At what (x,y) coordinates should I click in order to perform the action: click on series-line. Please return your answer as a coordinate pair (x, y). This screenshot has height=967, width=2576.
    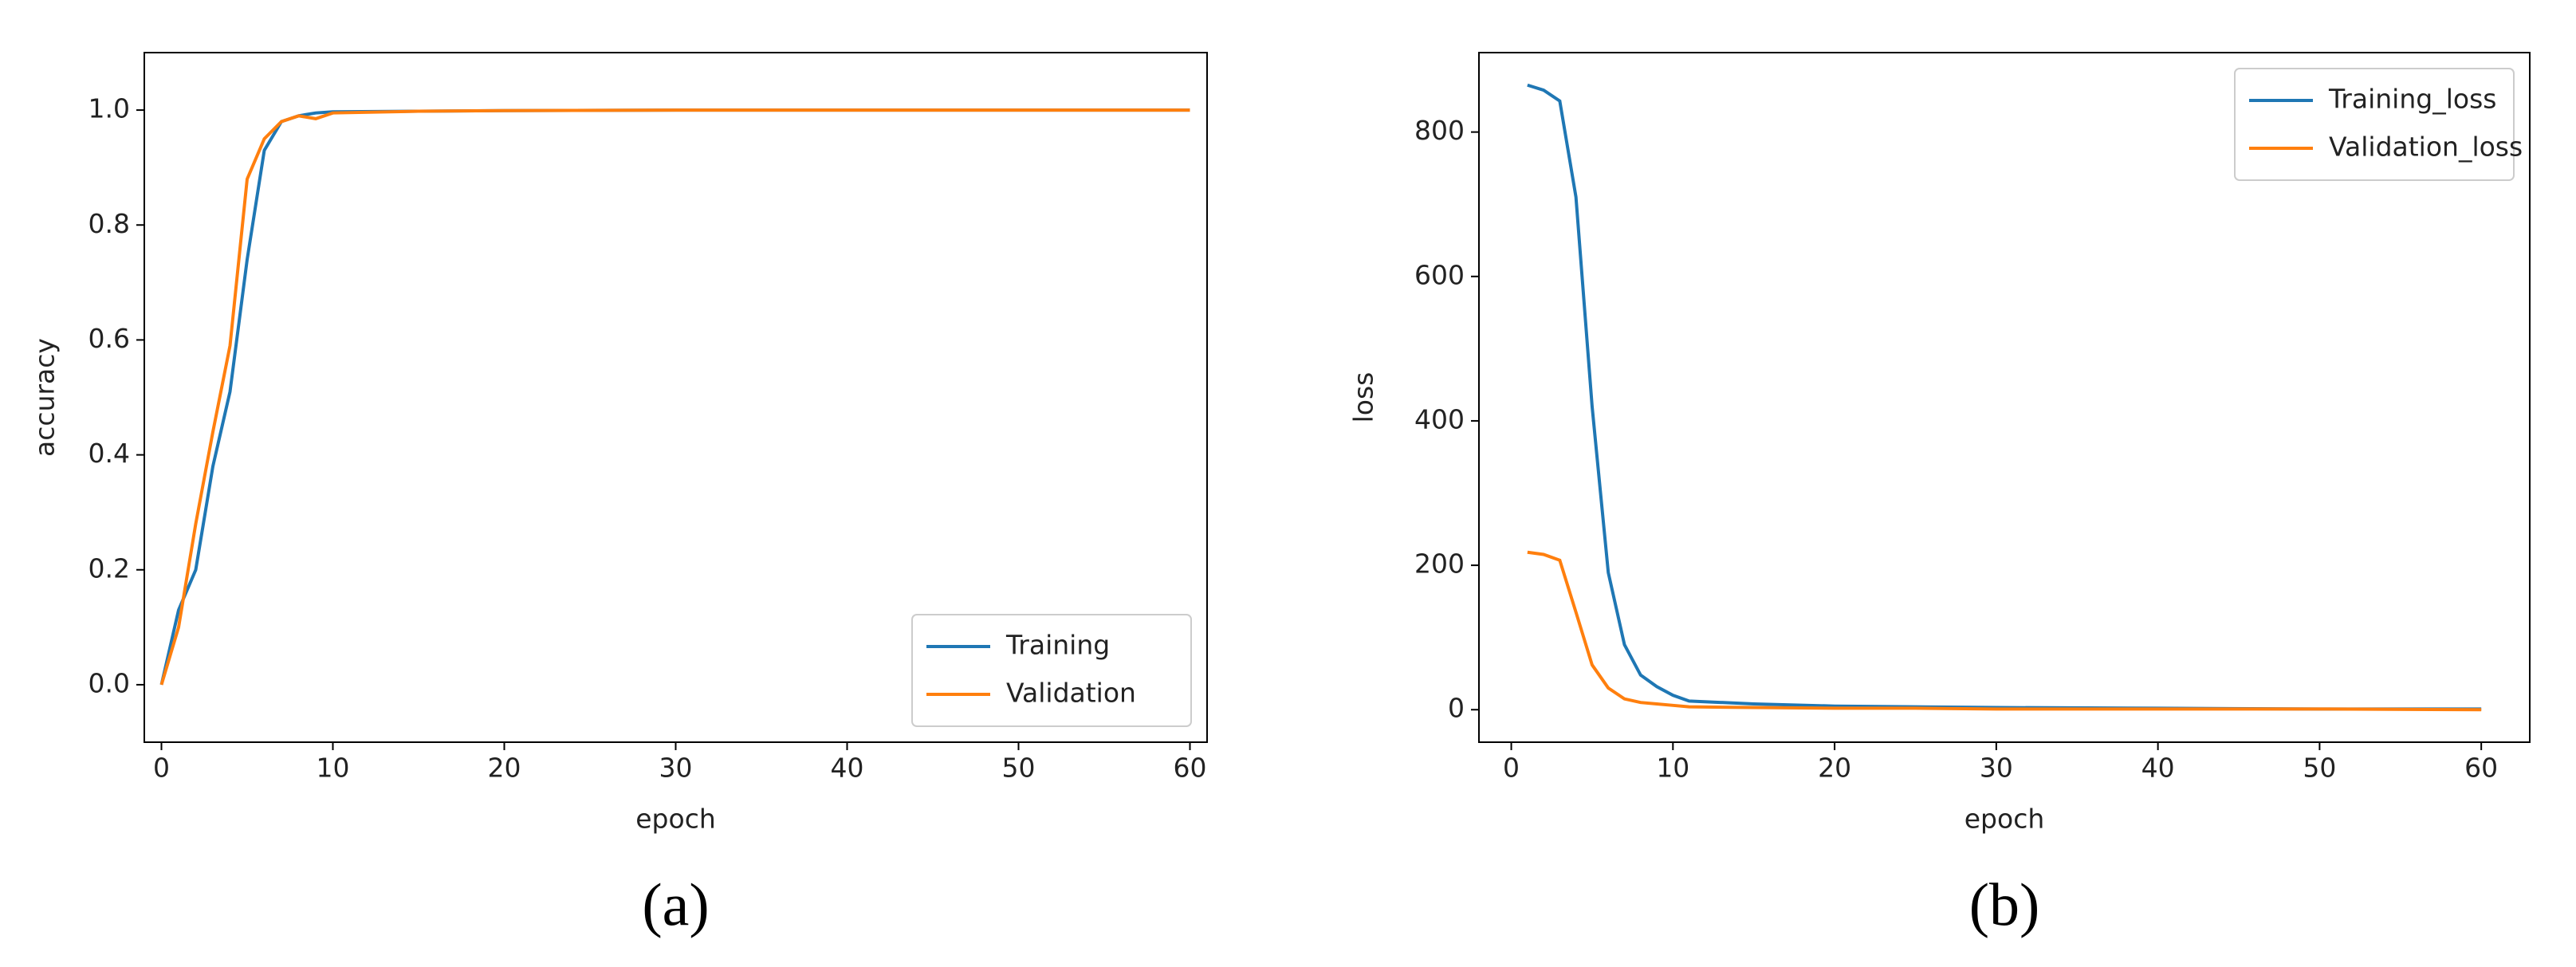
    Looking at the image, I should click on (2004, 631).